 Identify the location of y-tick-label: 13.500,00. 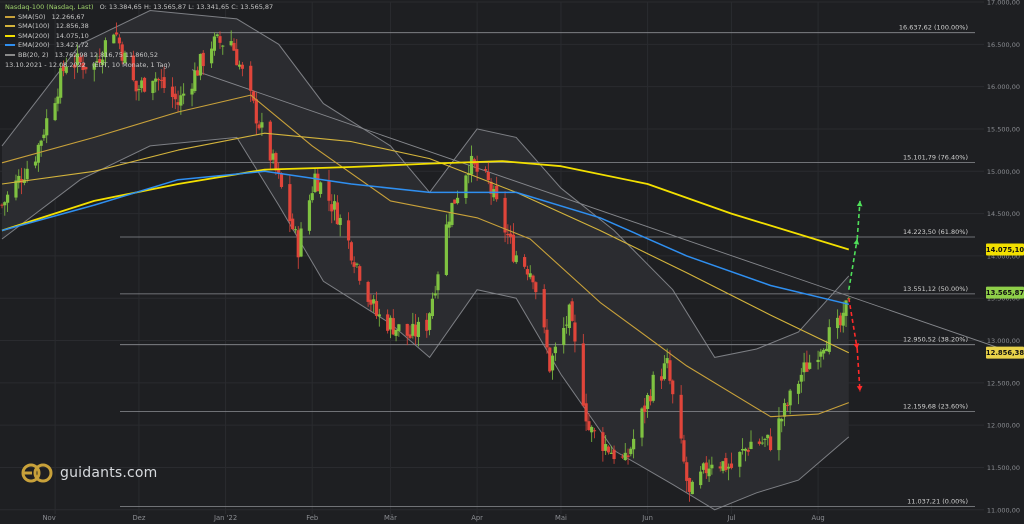
(1003, 299).